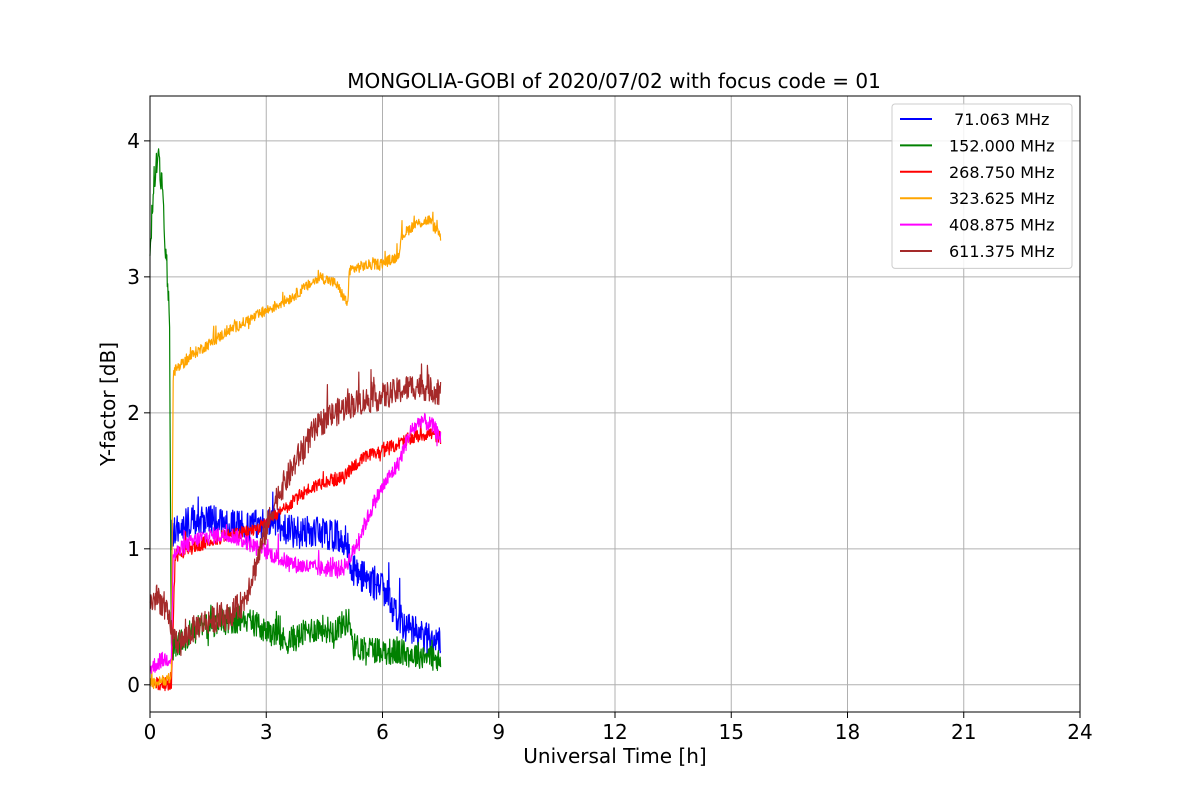 Image resolution: width=1200 pixels, height=800 pixels. Describe the element at coordinates (133, 549) in the screenshot. I see `y-tick-label: 1` at that location.